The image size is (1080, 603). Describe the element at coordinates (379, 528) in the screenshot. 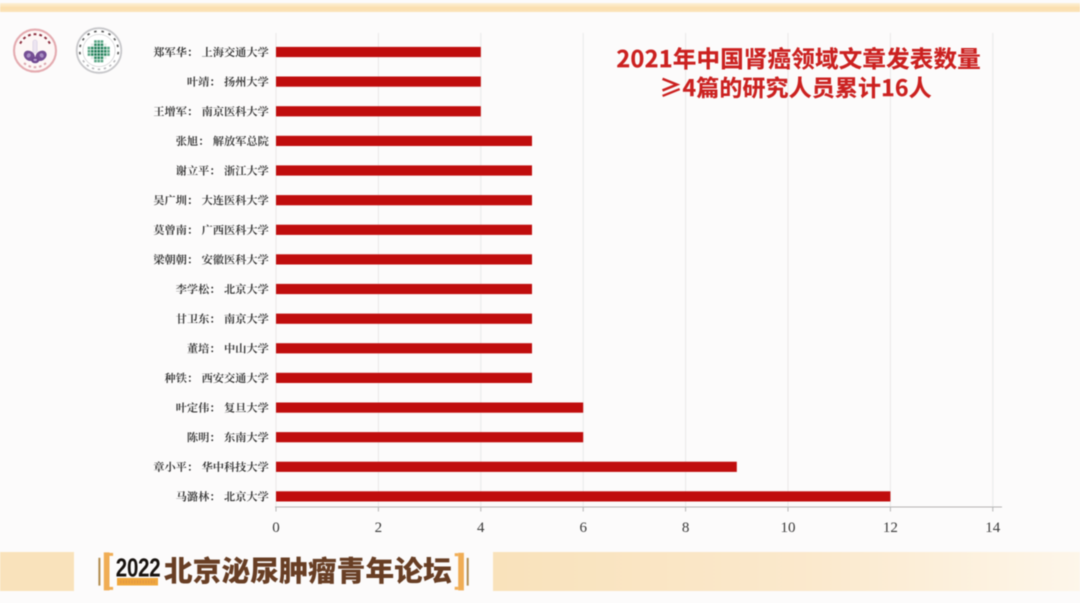

I see `svg-text: 2` at that location.